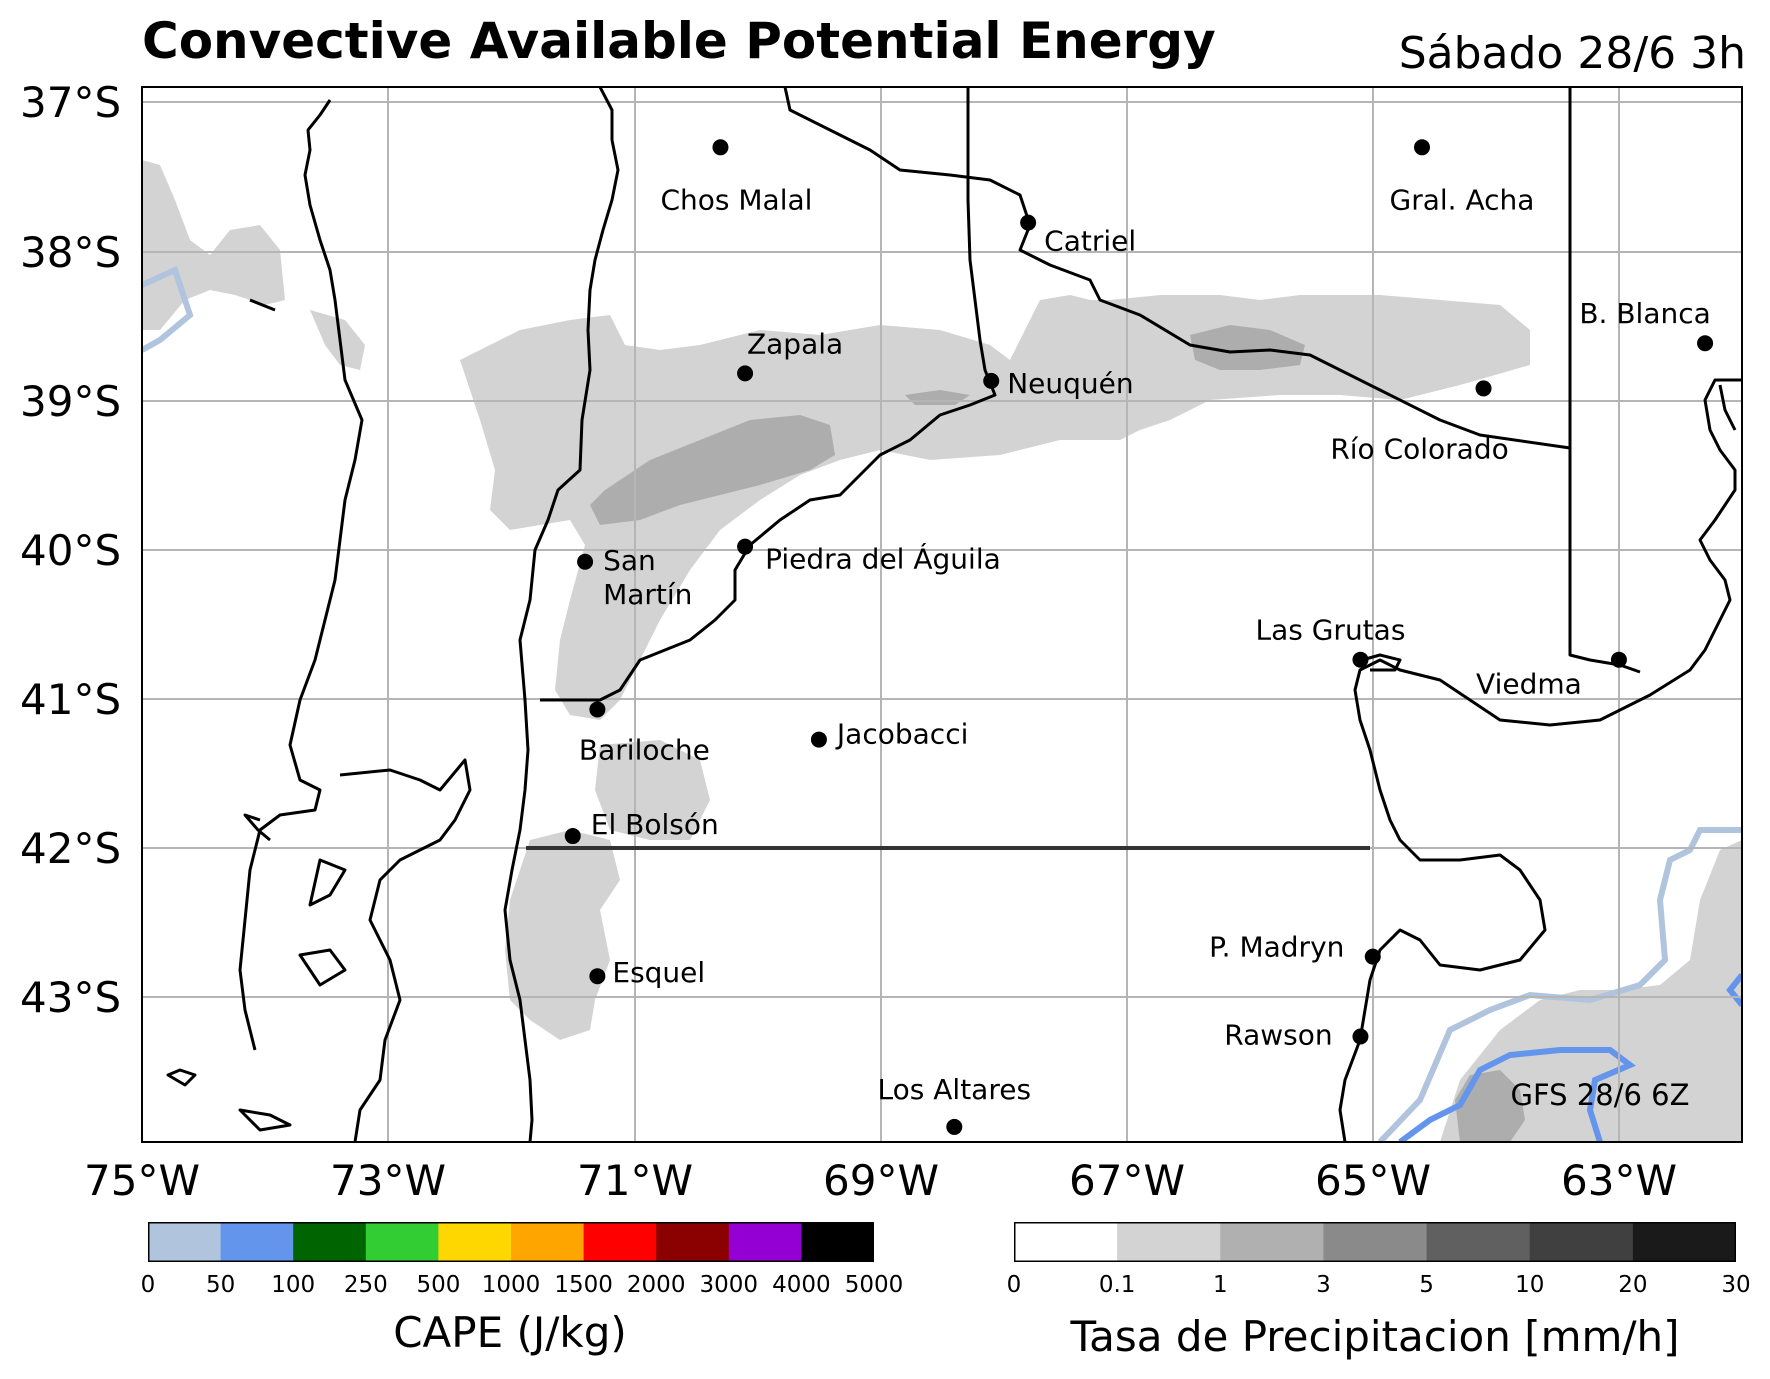  I want to click on city-label: Río Colorado, so click(1419, 448).